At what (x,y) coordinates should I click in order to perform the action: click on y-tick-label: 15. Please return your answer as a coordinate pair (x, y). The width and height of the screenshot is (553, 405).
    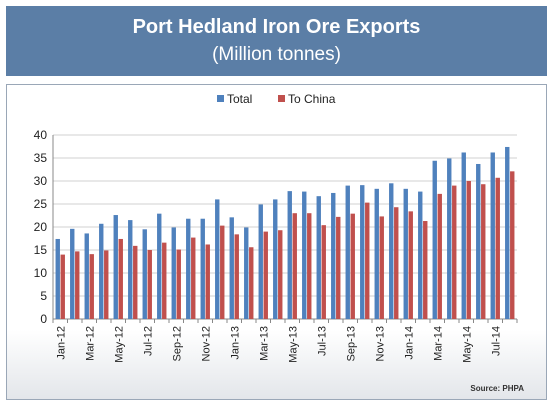
    Looking at the image, I should click on (41, 250).